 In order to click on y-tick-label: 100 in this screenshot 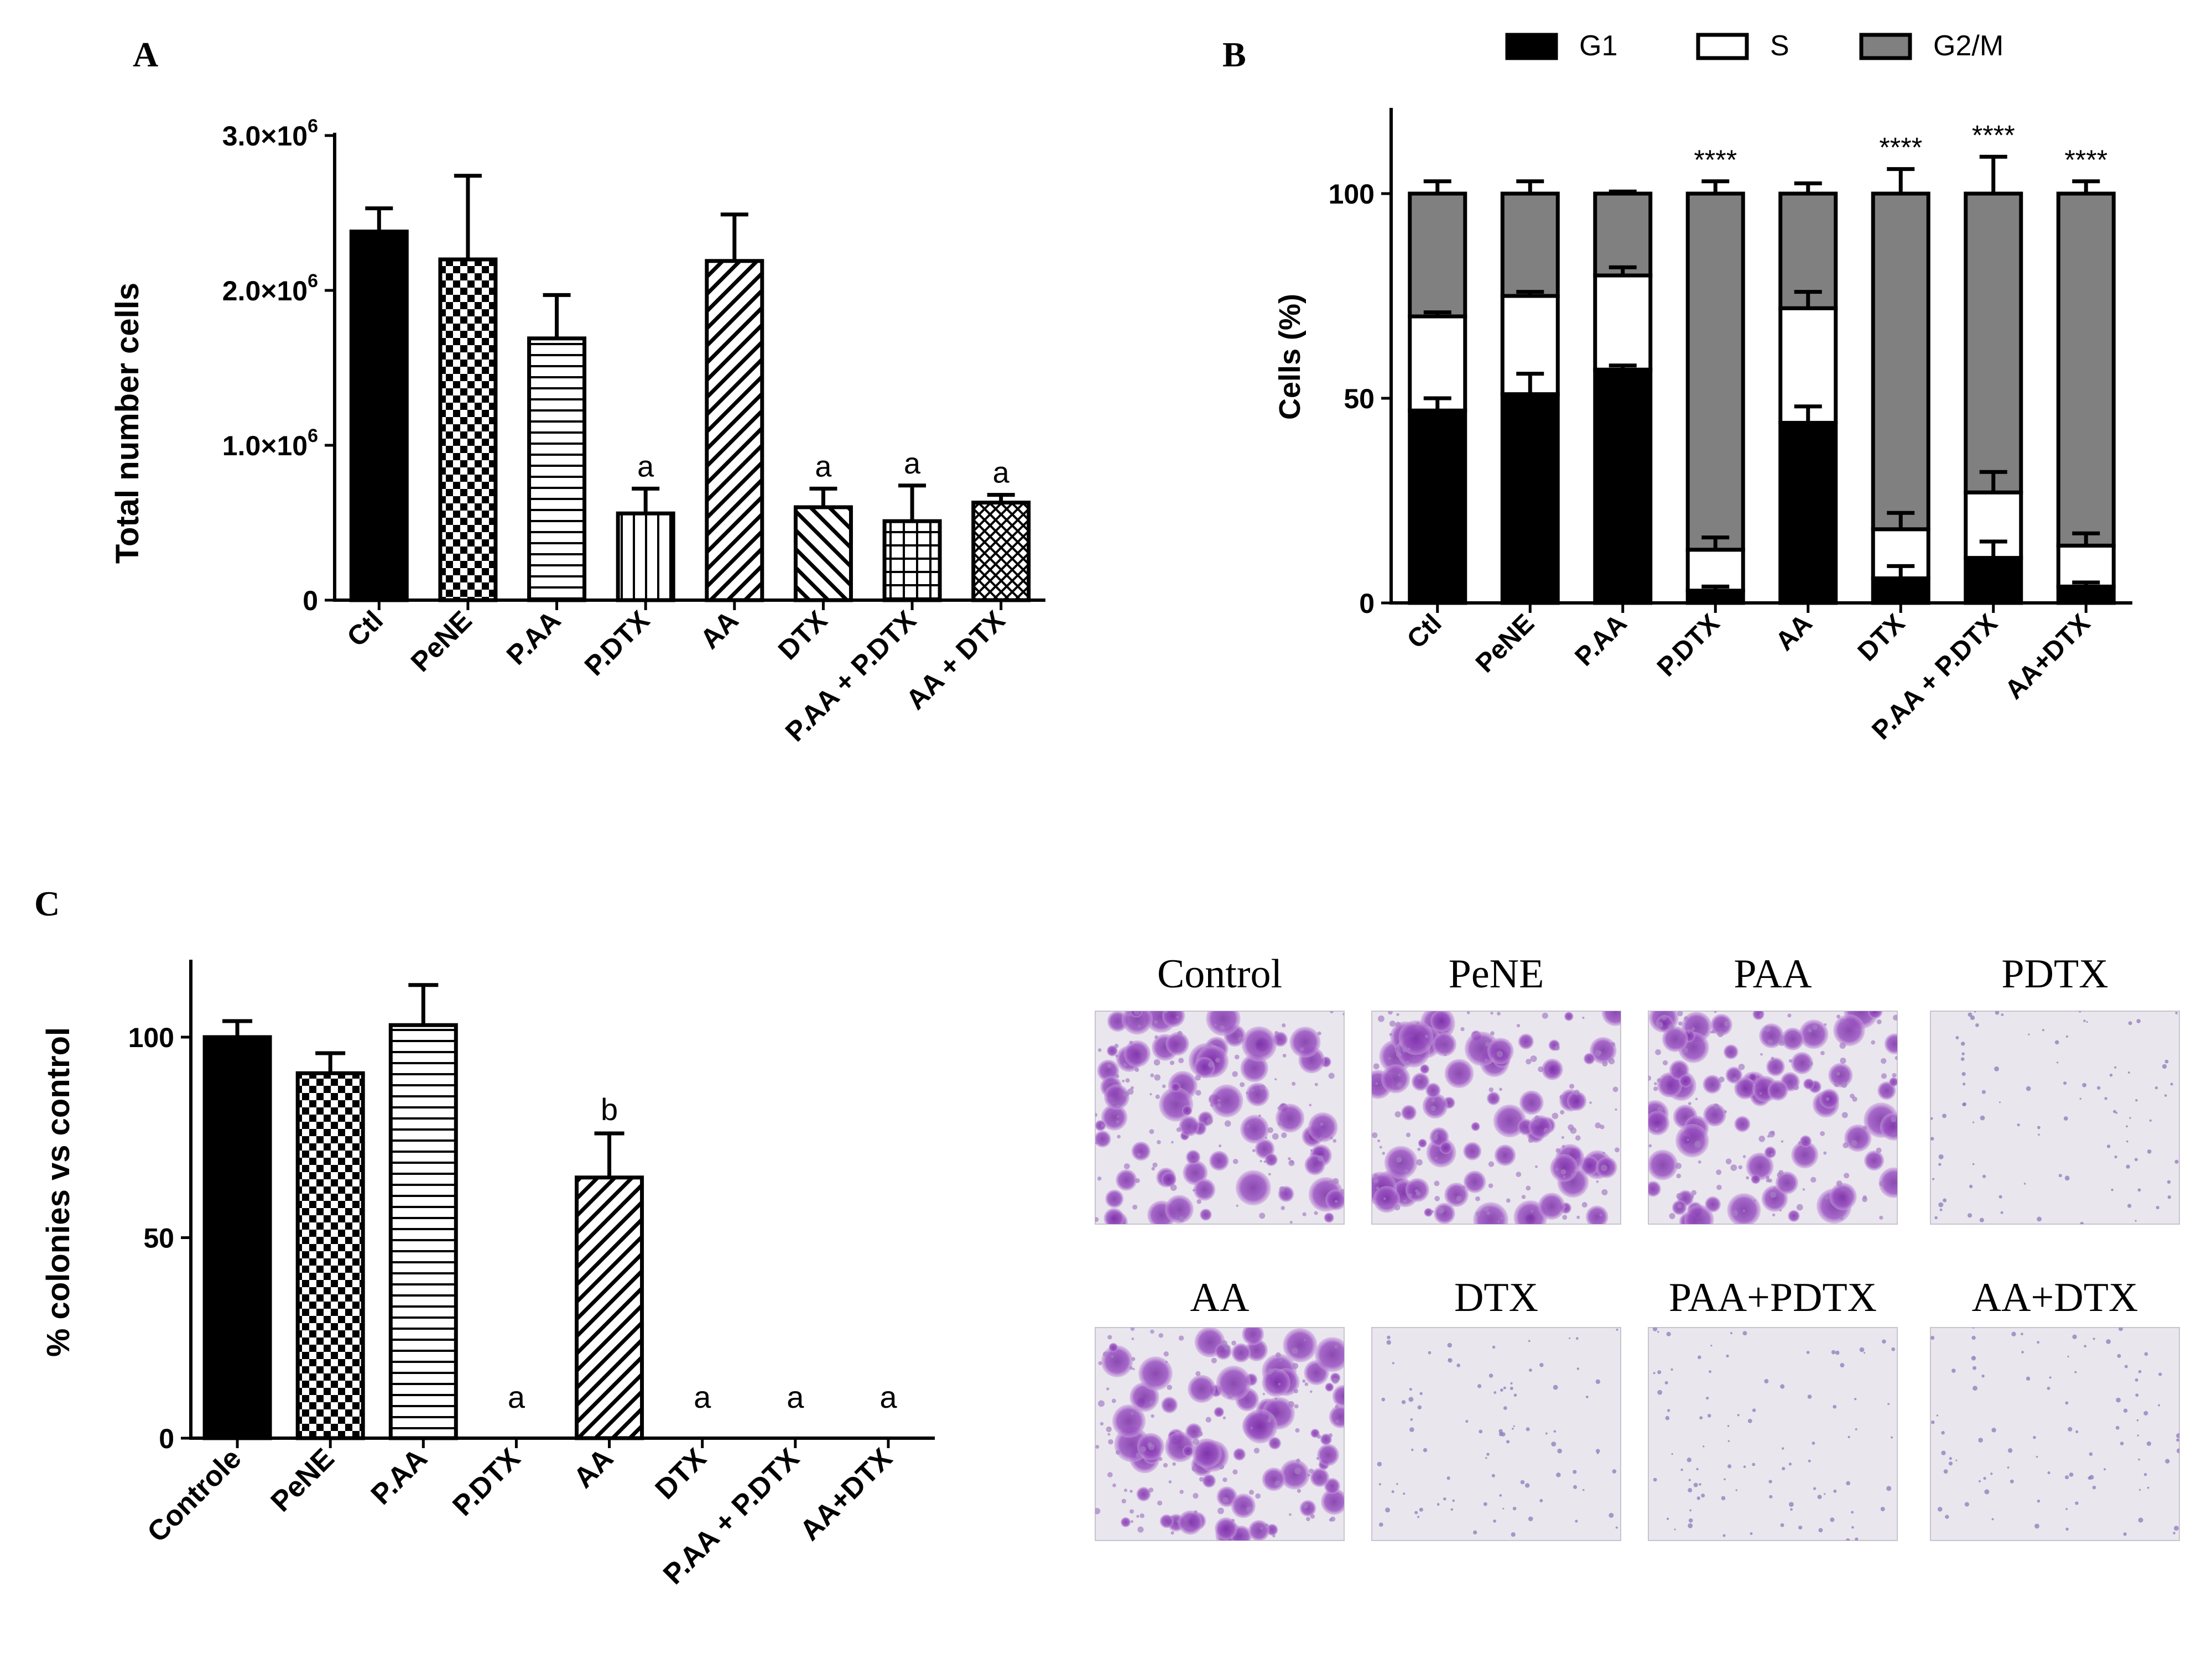, I will do `click(1352, 194)`.